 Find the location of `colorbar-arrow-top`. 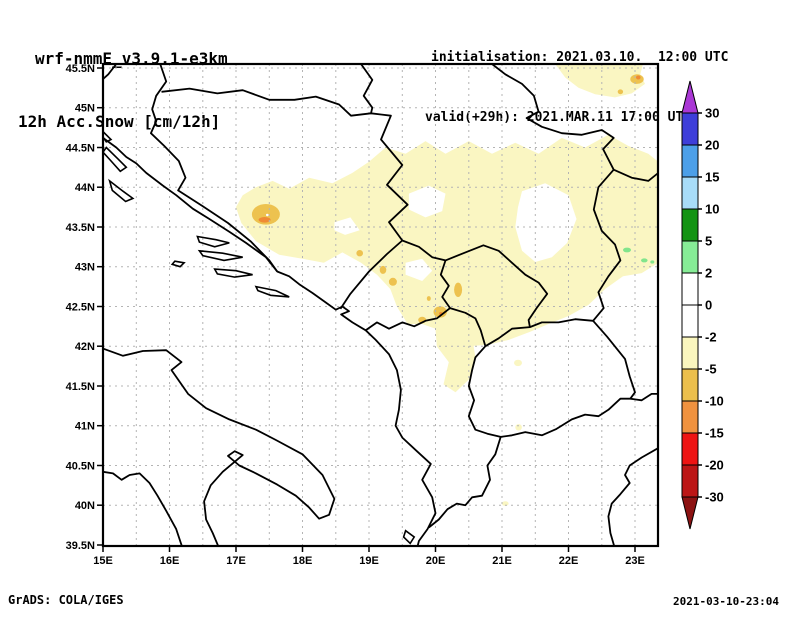

colorbar-arrow-top is located at coordinates (690, 97).